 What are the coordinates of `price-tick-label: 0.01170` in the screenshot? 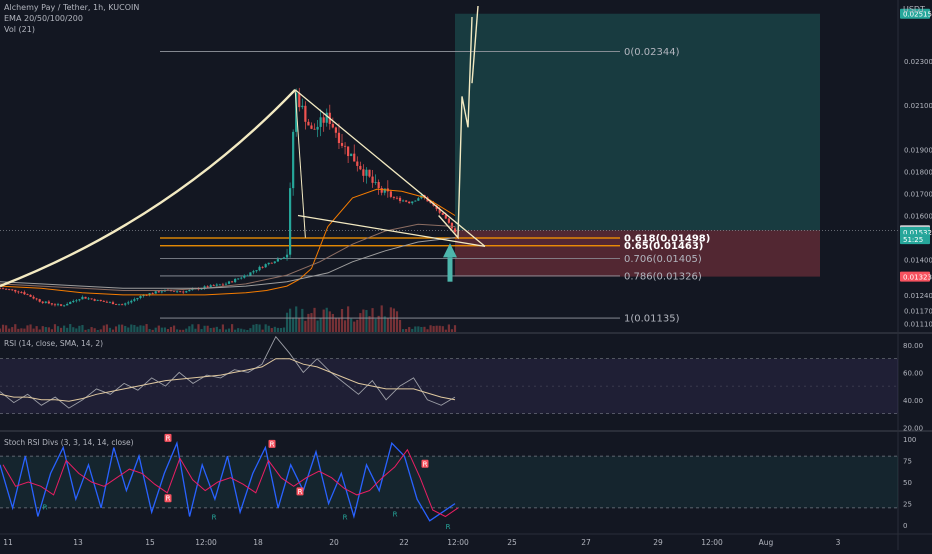 It's located at (918, 311).